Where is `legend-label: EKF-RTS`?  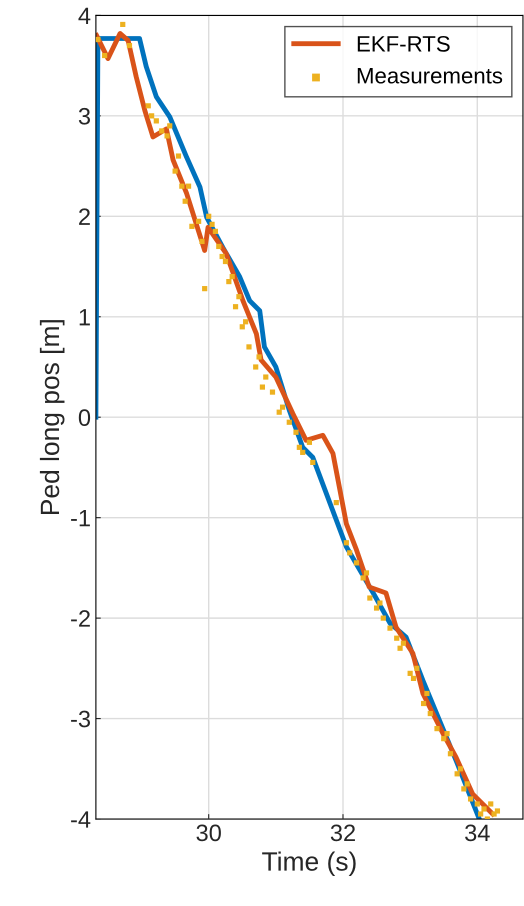
legend-label: EKF-RTS is located at coordinates (404, 44).